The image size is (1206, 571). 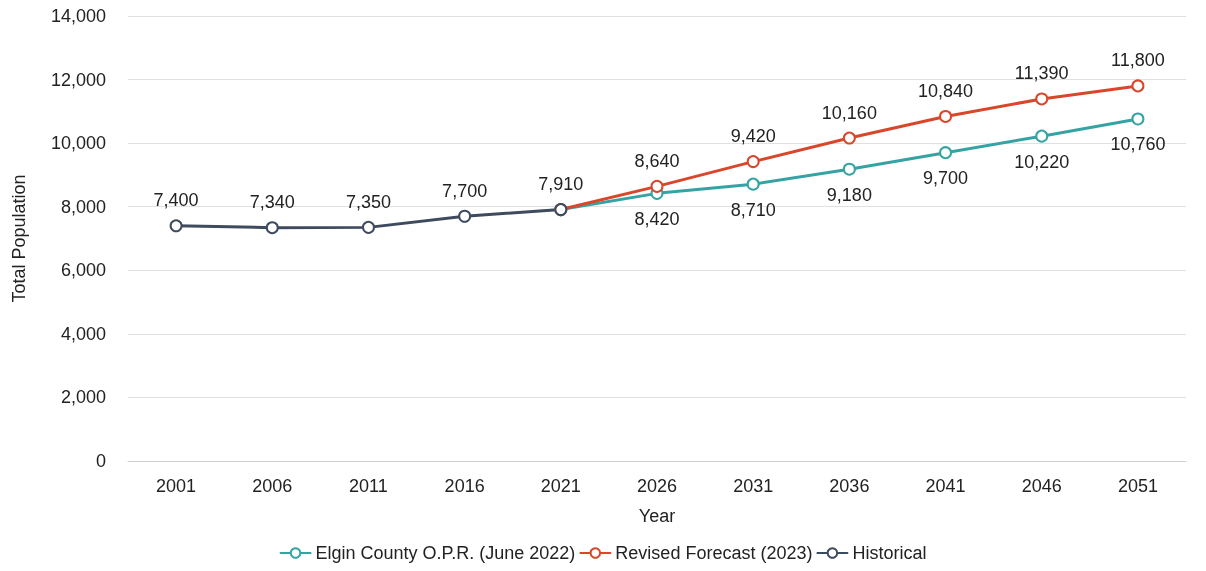 I want to click on y-tick-label: 8,000, so click(x=83, y=206).